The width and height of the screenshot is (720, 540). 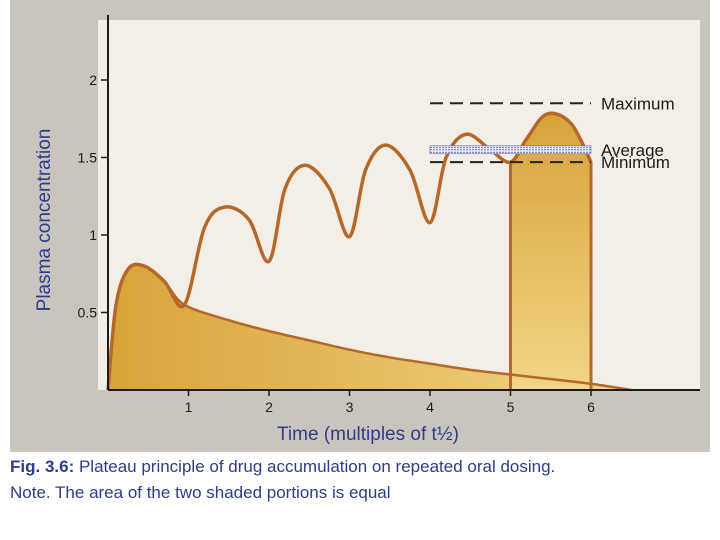 I want to click on maximum-label: Maximum, so click(x=638, y=103).